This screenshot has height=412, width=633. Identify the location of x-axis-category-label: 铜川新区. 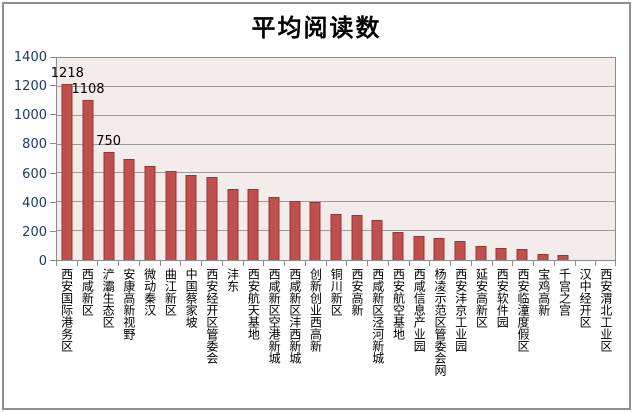
(336, 292).